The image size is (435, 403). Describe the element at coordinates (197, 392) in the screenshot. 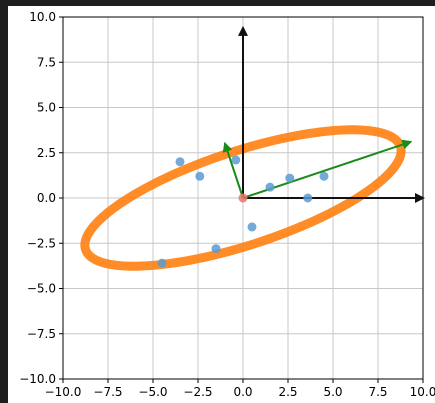

I see `x-tick-label-3: −2.5` at that location.